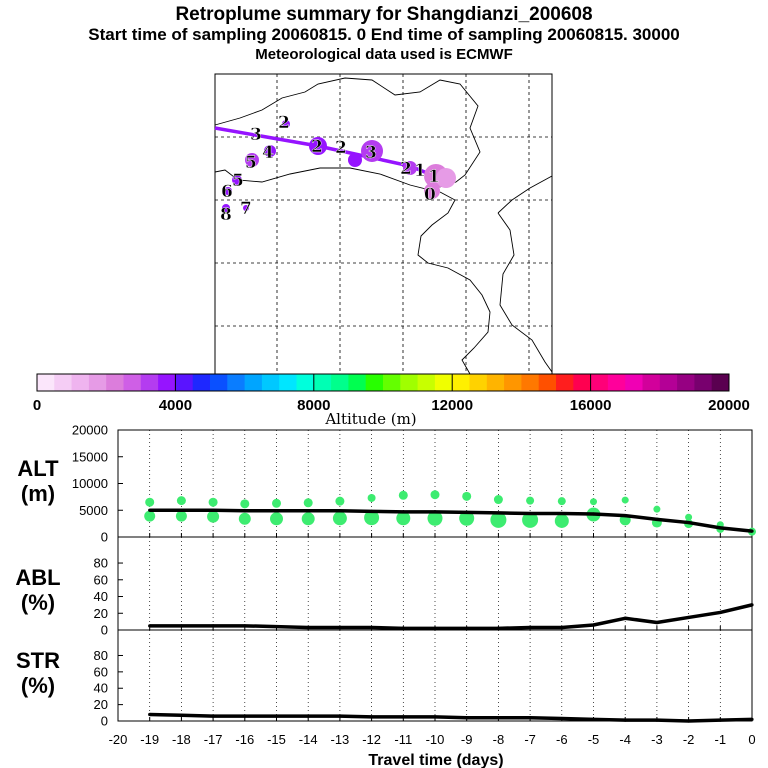  I want to click on x-tick-label: -11, so click(403, 739).